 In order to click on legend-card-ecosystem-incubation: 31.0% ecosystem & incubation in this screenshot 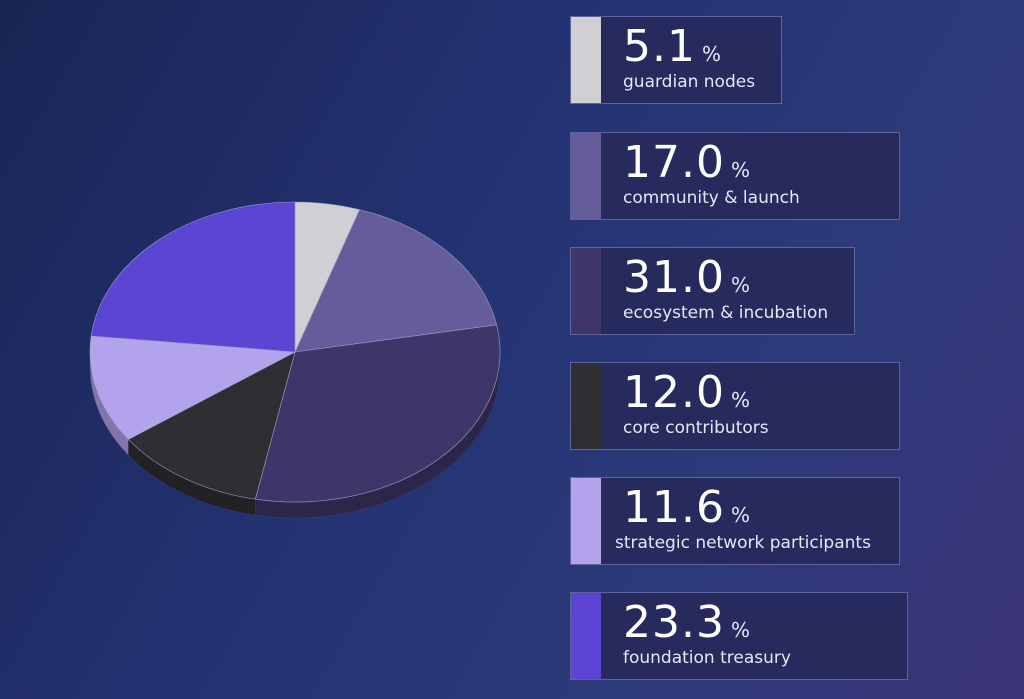, I will do `click(712, 291)`.